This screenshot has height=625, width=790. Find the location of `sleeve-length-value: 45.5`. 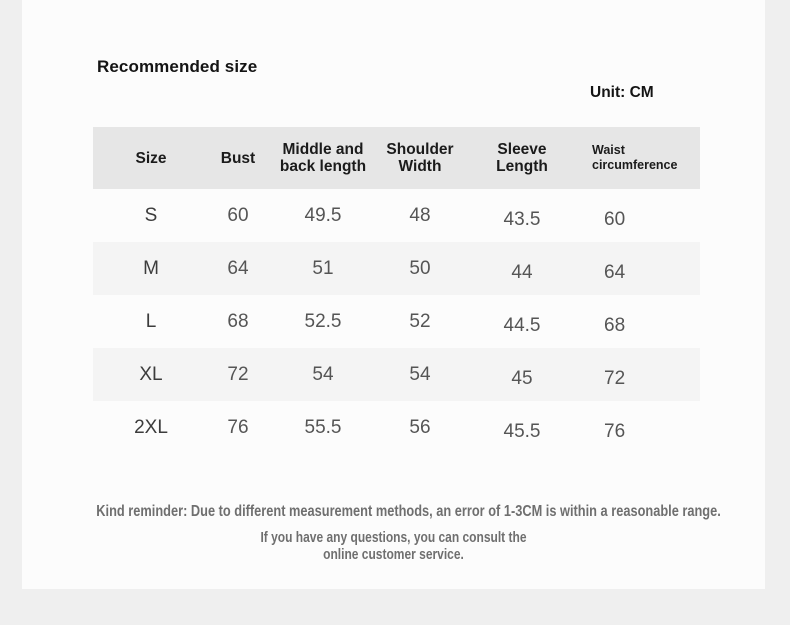

sleeve-length-value: 45.5 is located at coordinates (522, 431).